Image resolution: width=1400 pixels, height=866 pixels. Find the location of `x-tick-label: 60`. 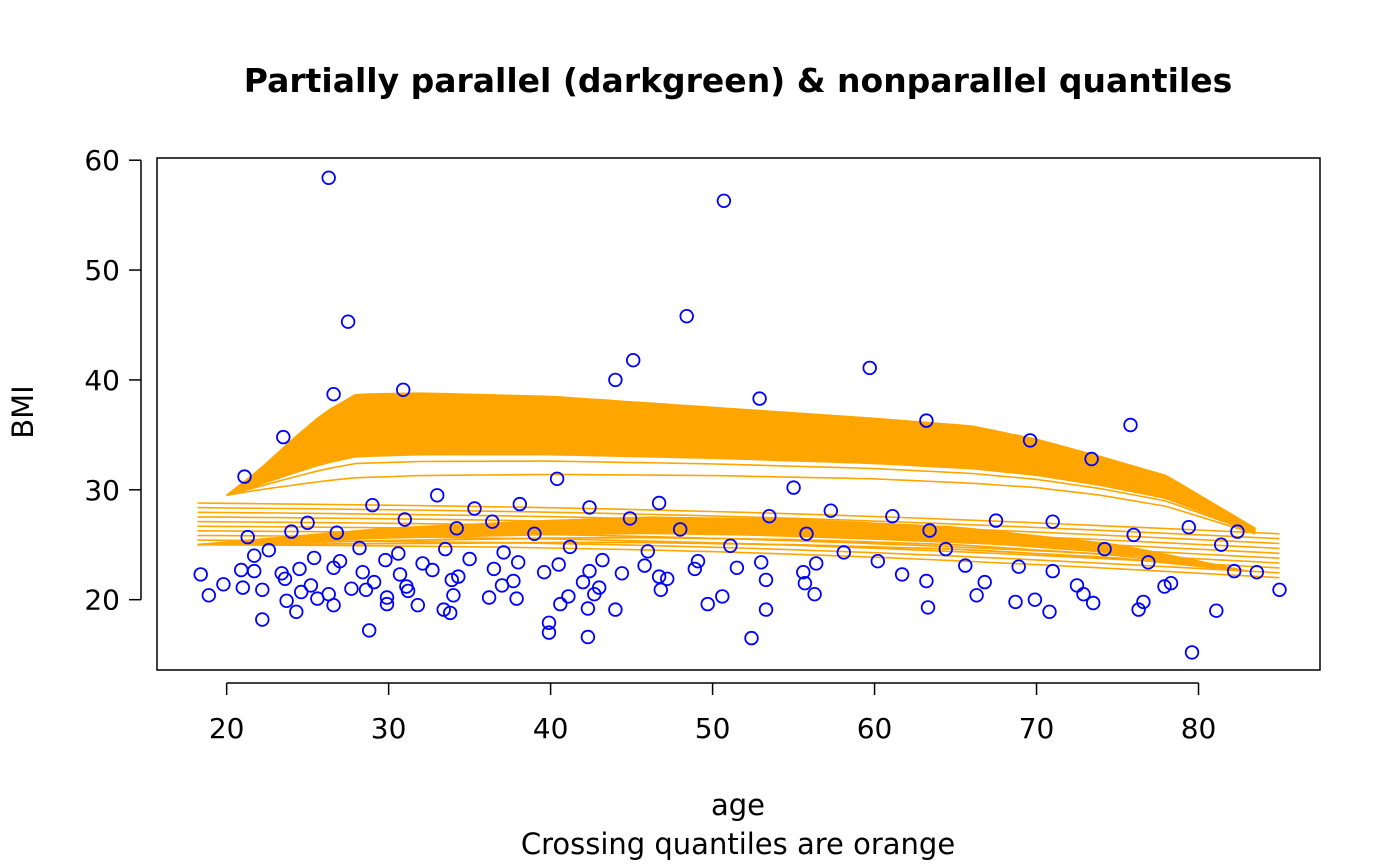

x-tick-label: 60 is located at coordinates (875, 728).